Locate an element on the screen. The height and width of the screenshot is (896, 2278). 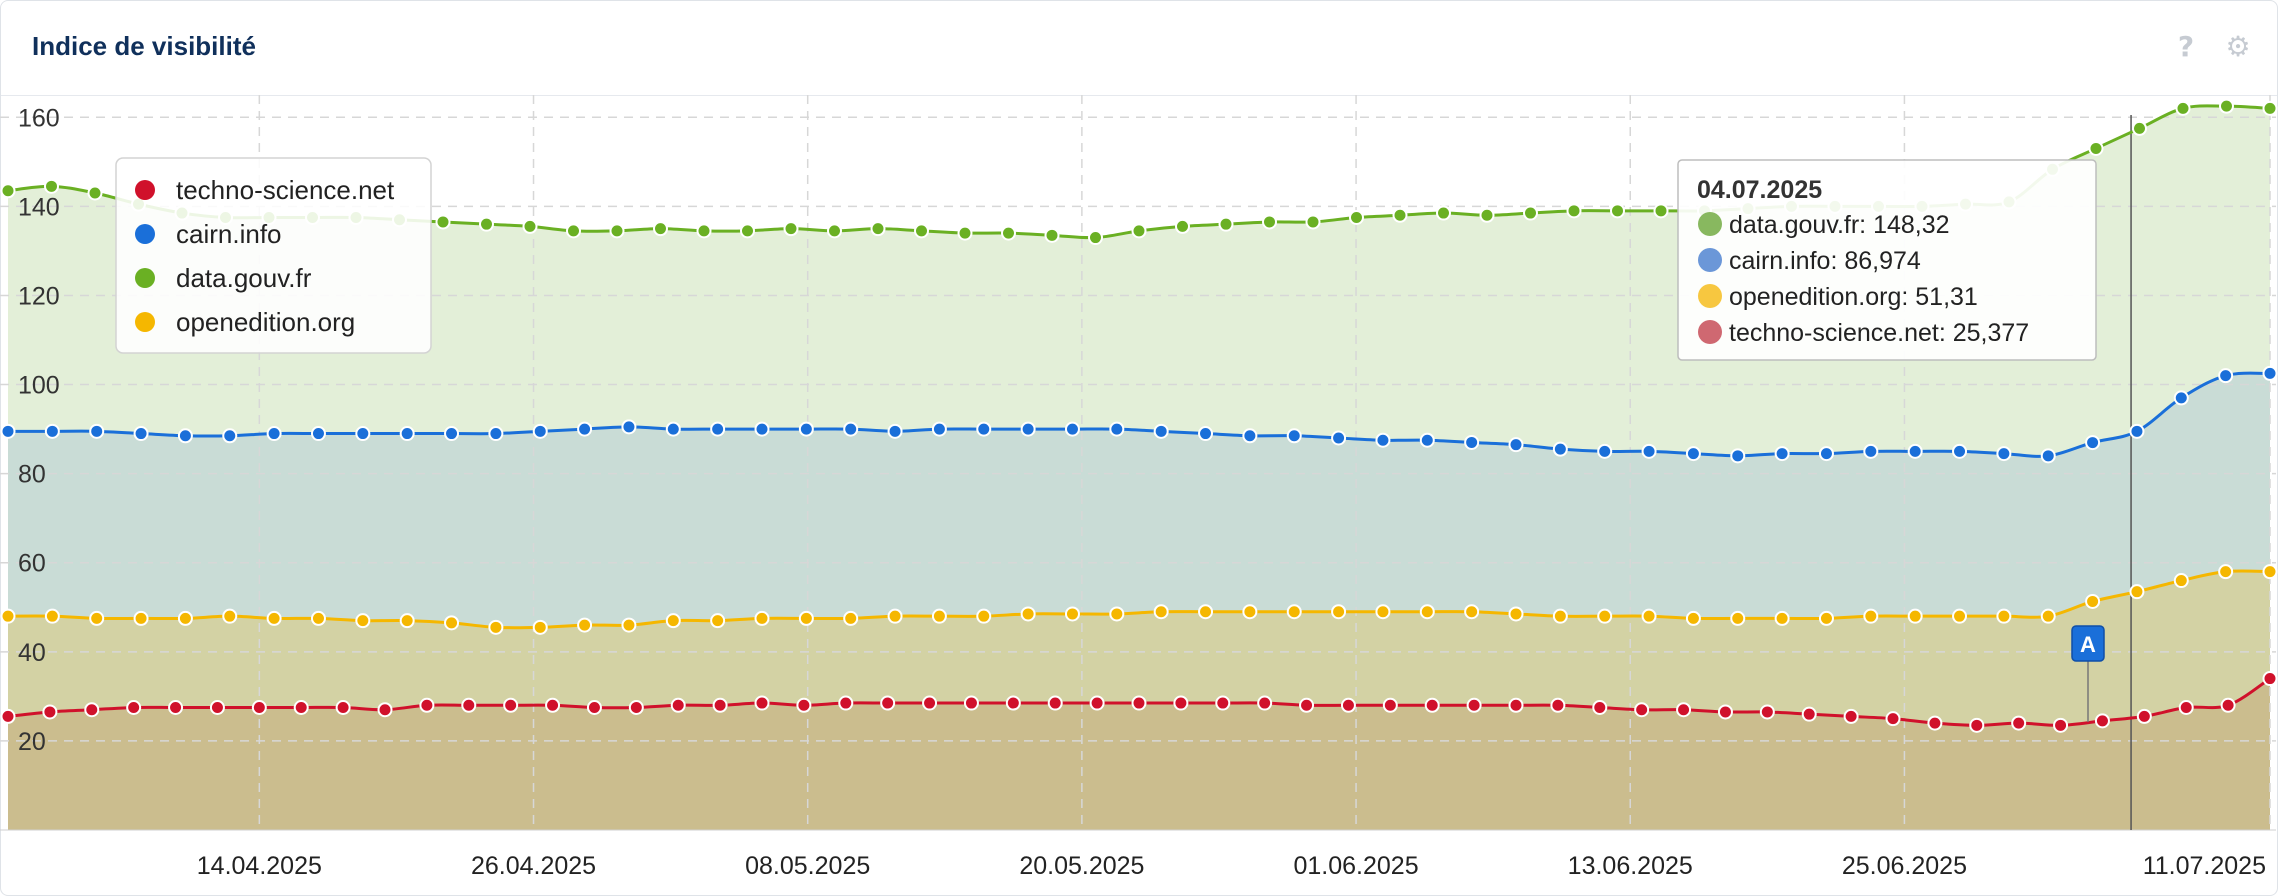
gear-icon: ⚙ is located at coordinates (2238, 46).